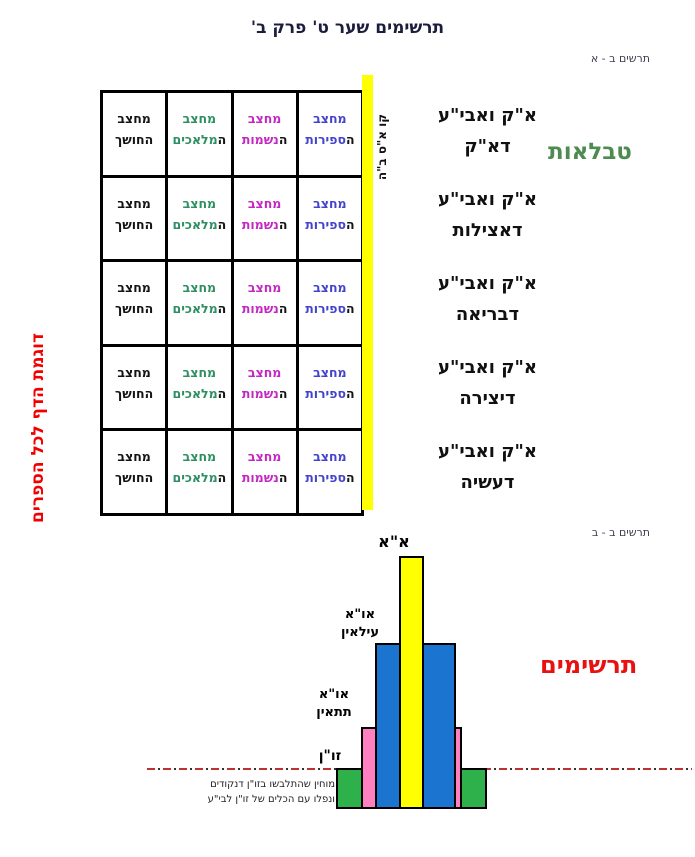 The image size is (695, 857). I want to click on abba-imma-ilain-label: או"א עילאין, so click(360, 623).